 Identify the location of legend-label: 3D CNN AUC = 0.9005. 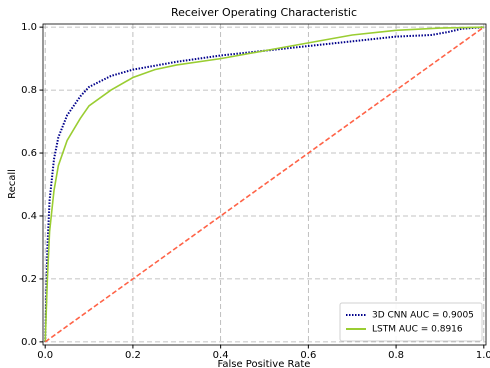
(423, 316).